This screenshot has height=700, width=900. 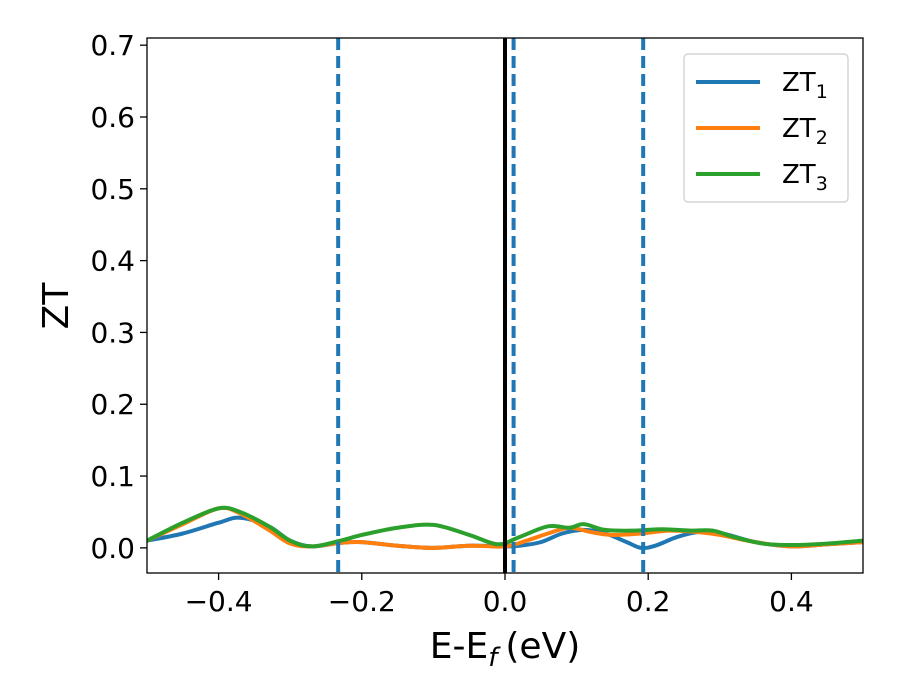 I want to click on x-axis-label-unit: (eV), so click(x=542, y=646).